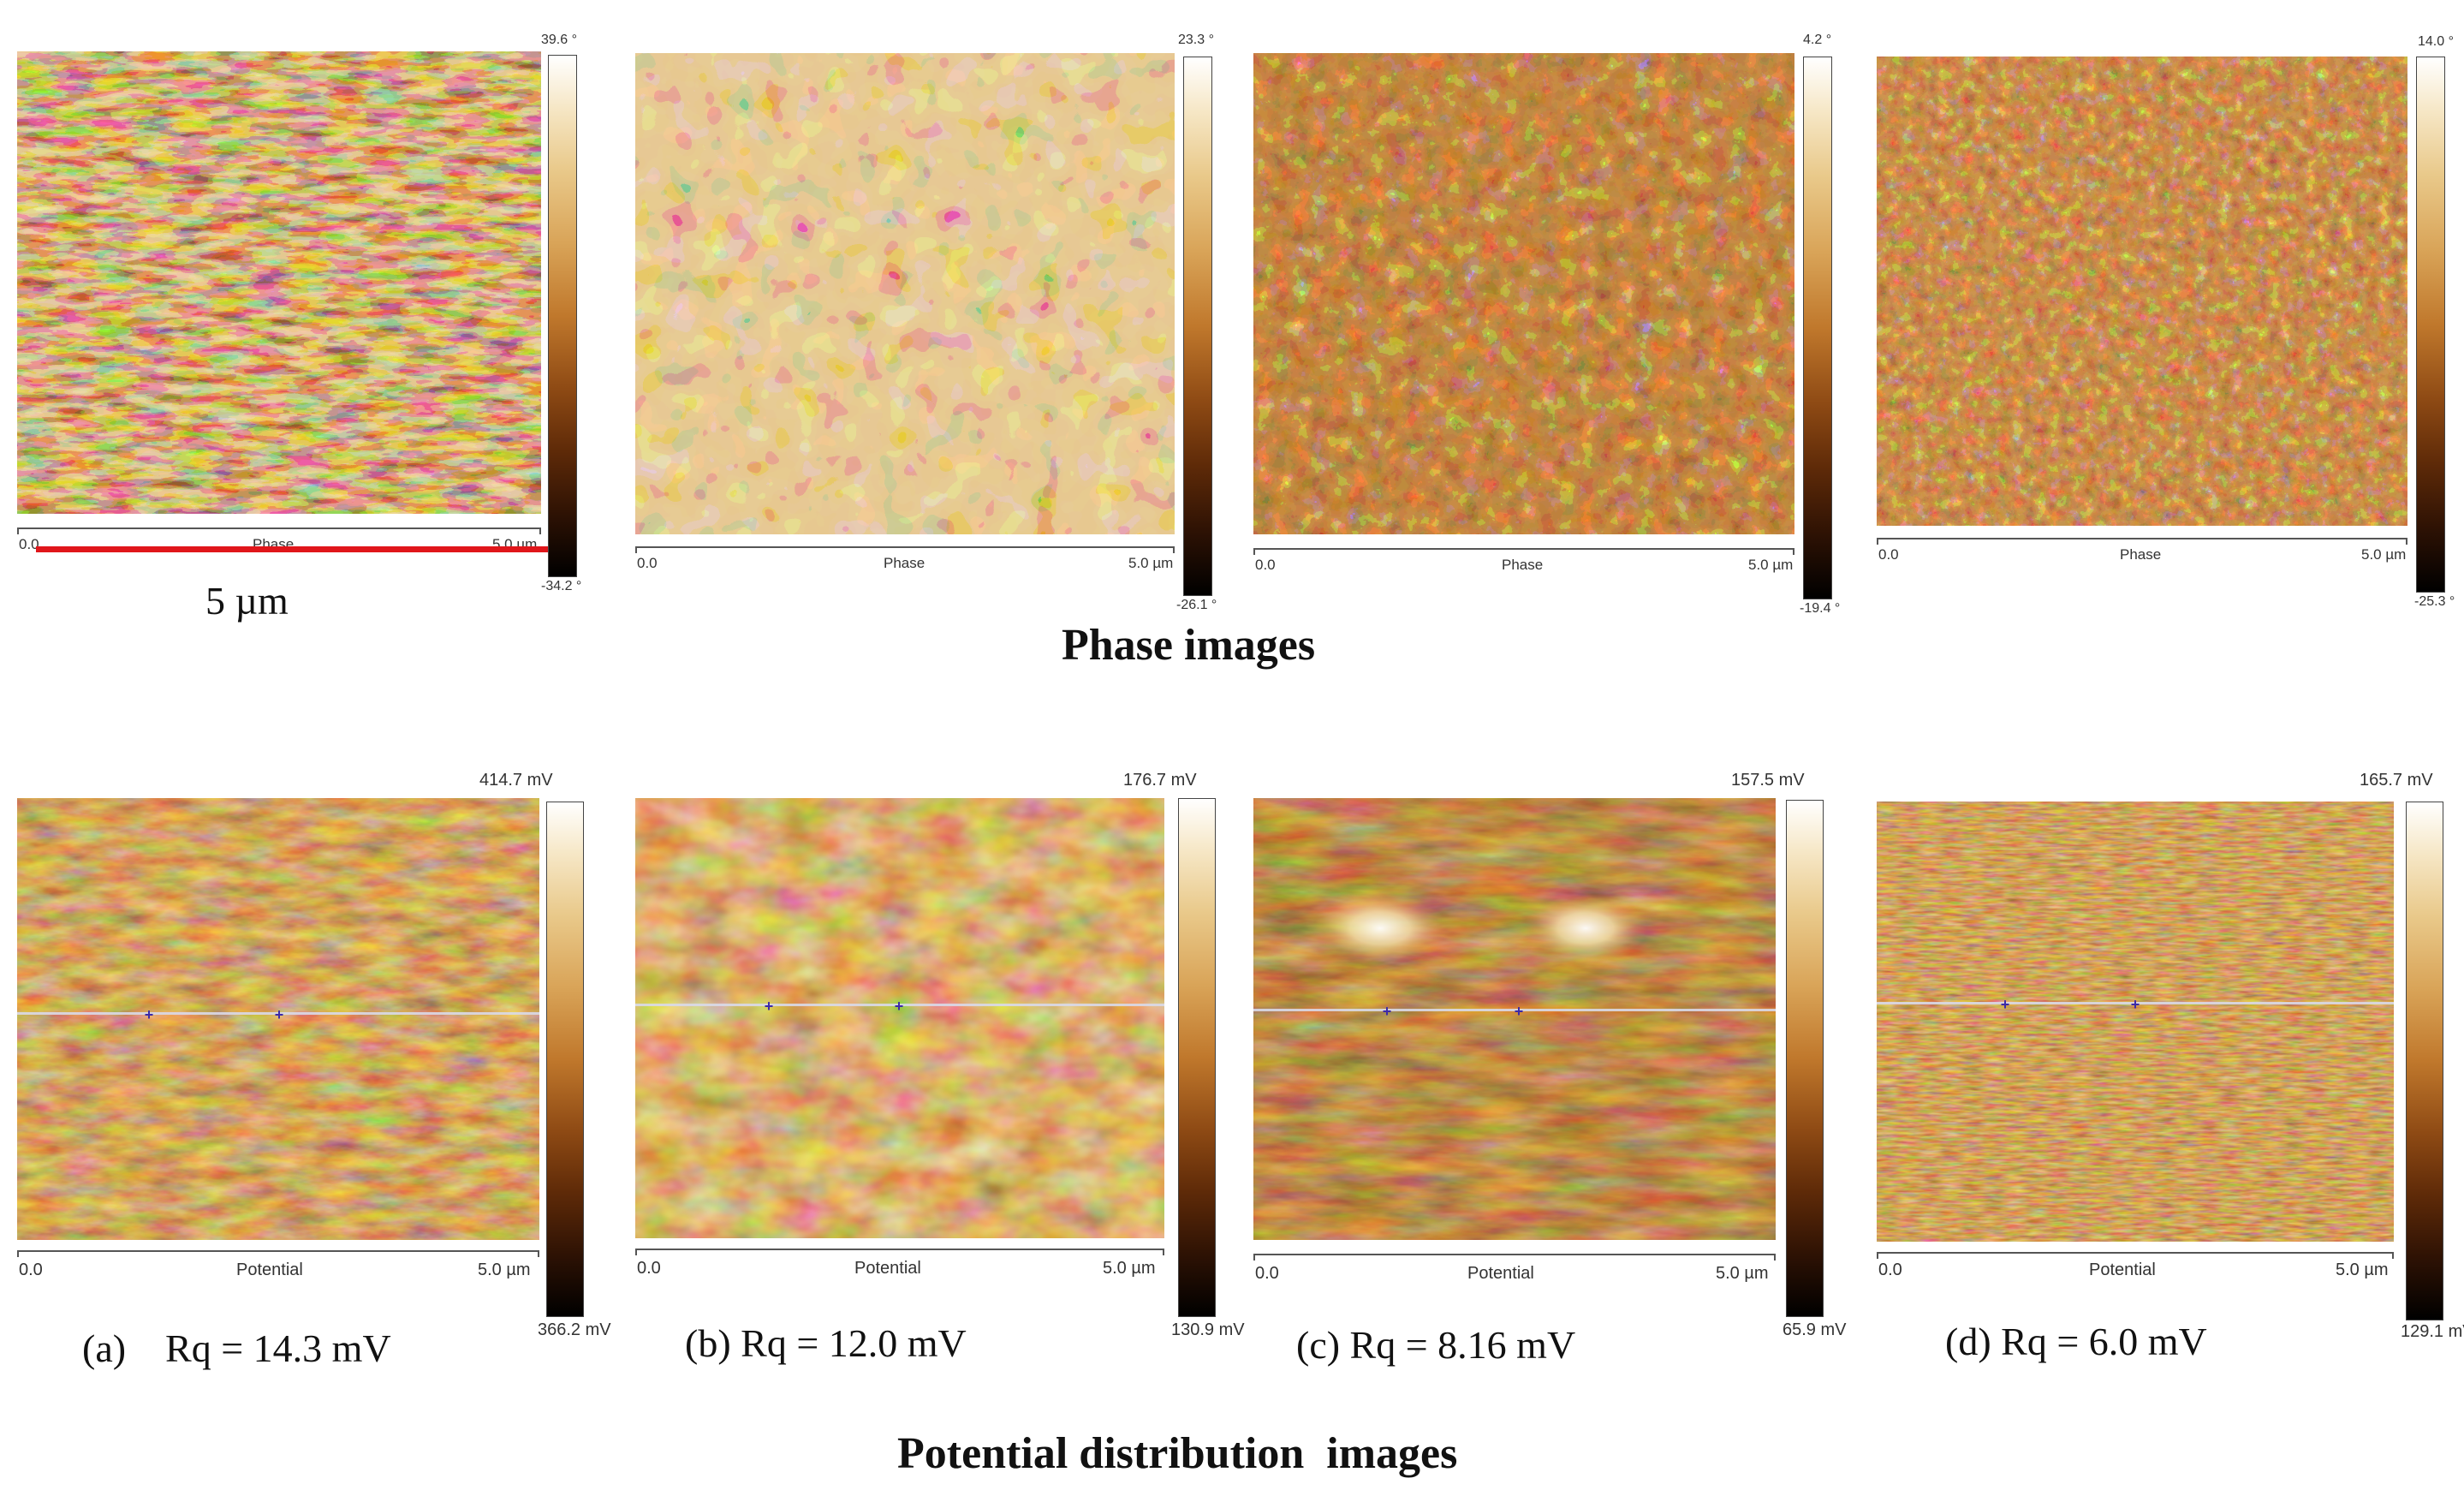 The height and width of the screenshot is (1490, 2464). Describe the element at coordinates (2432, 1332) in the screenshot. I see `color-scale-min: 129.1 mV` at that location.